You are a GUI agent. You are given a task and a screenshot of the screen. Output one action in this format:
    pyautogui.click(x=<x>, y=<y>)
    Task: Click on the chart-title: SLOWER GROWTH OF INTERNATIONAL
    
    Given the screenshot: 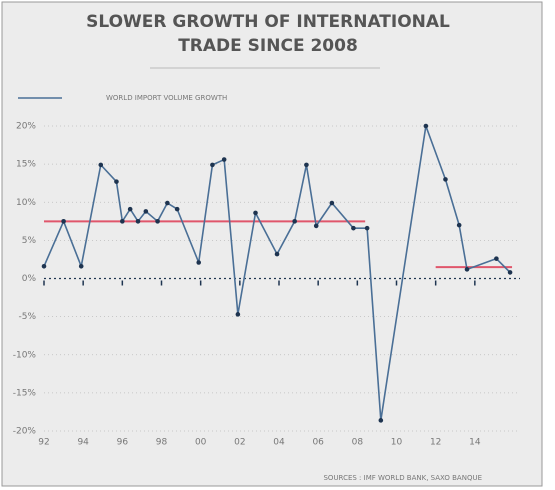 What is the action you would take?
    pyautogui.click(x=268, y=22)
    